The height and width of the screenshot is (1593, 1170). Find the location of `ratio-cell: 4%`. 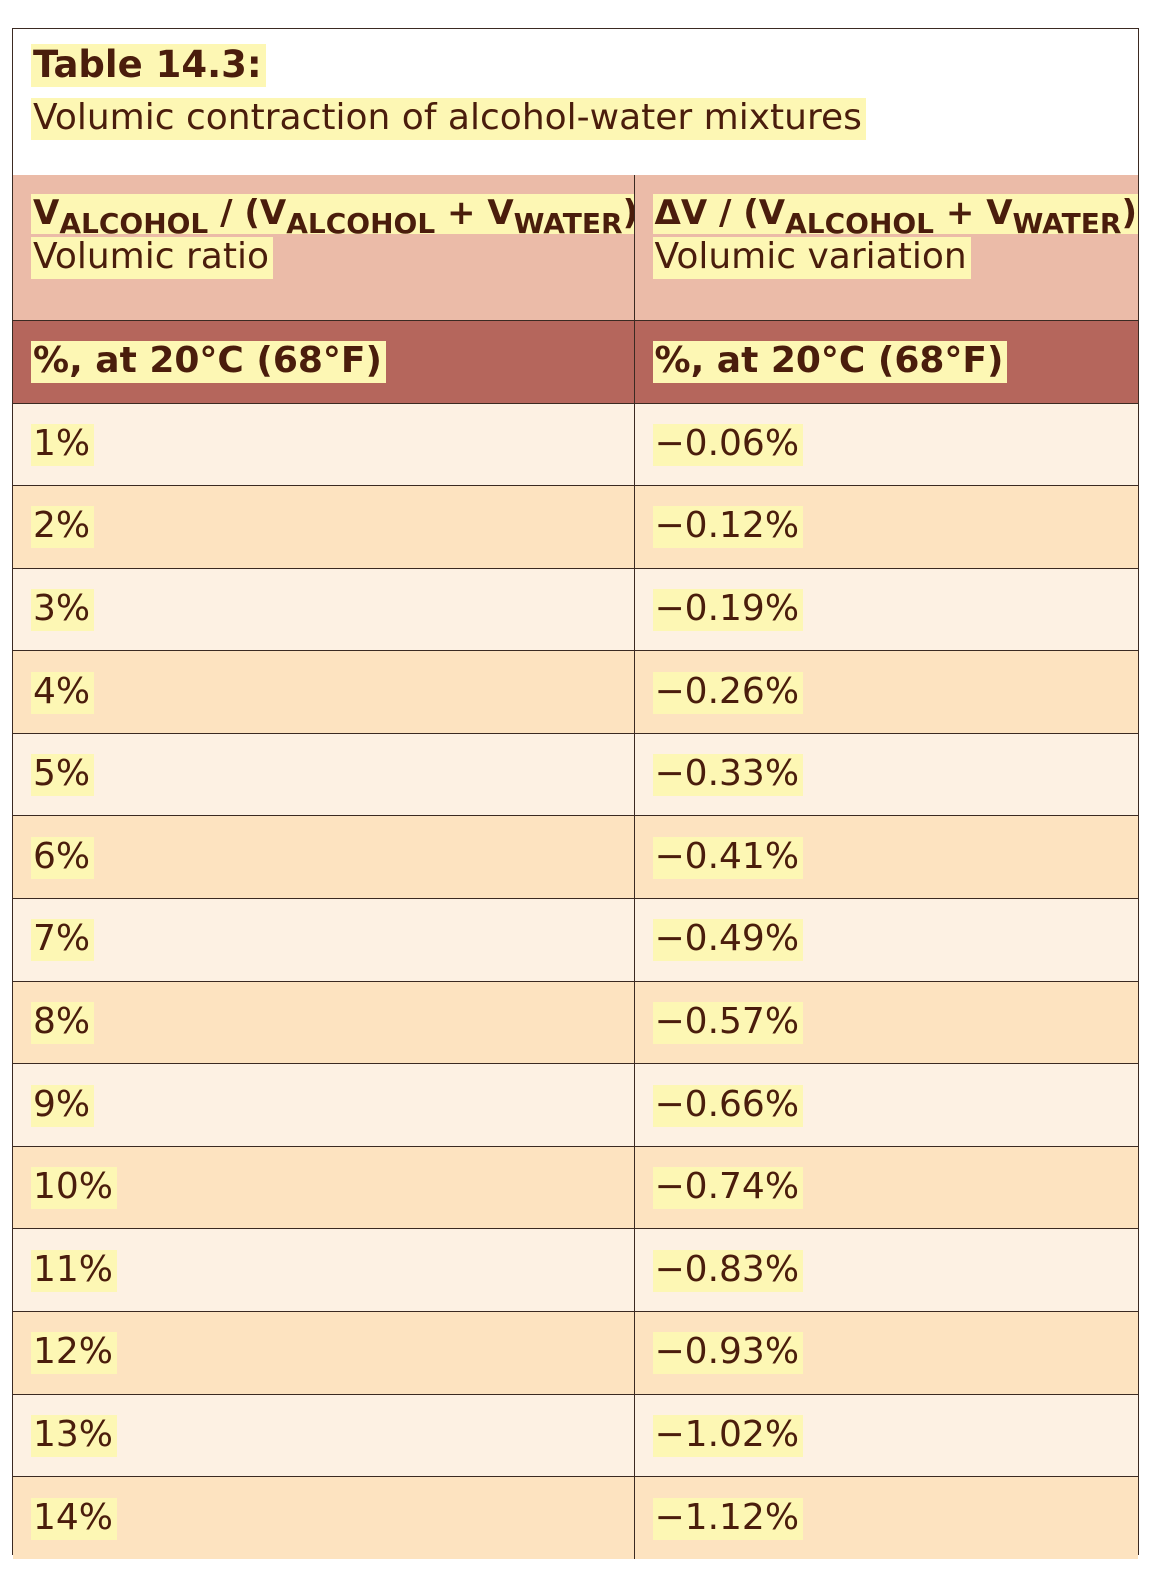

ratio-cell: 4% is located at coordinates (324, 692).